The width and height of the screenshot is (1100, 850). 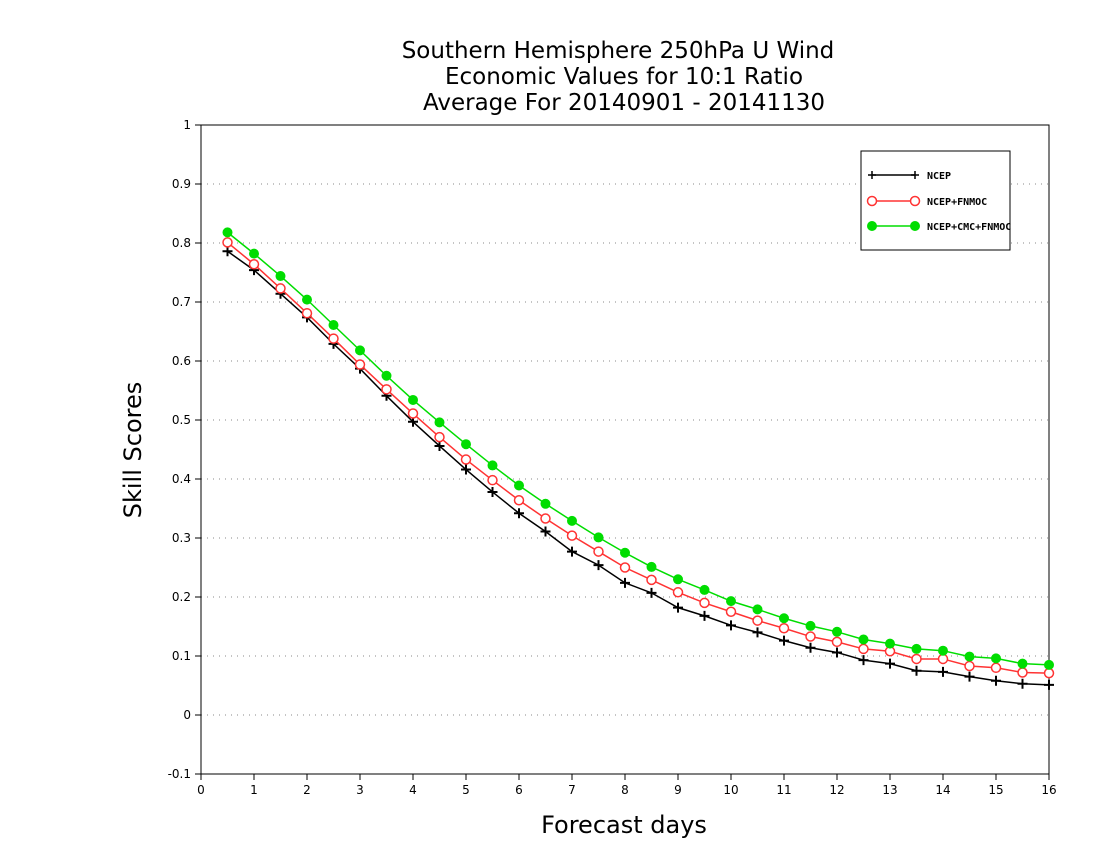 What do you see at coordinates (618, 51) in the screenshot?
I see `chart-title-line-1: Southern Hemisphere 250hPa U Wind` at bounding box center [618, 51].